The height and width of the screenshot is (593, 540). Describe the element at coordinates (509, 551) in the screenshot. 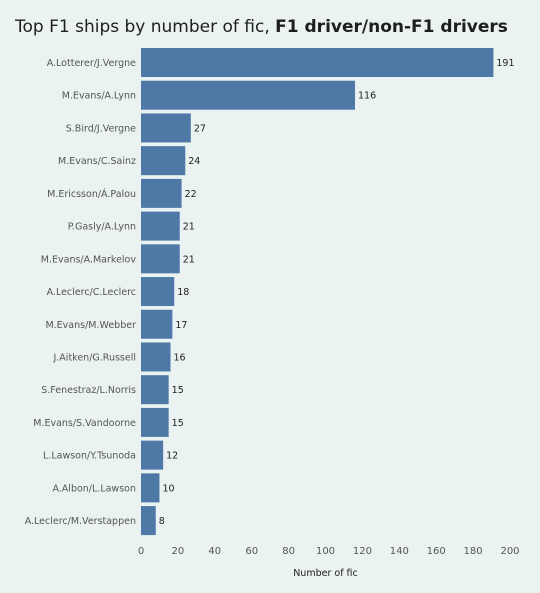

I see `x-tick-label: 200` at that location.